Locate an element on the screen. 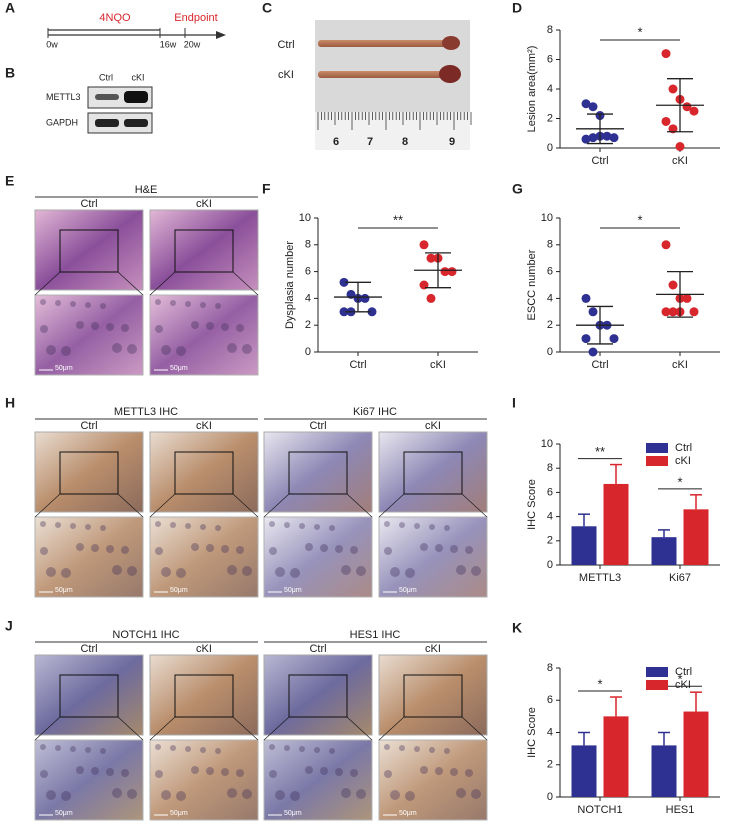 The width and height of the screenshot is (740, 826). y-tick-label: 4 is located at coordinates (308, 298).